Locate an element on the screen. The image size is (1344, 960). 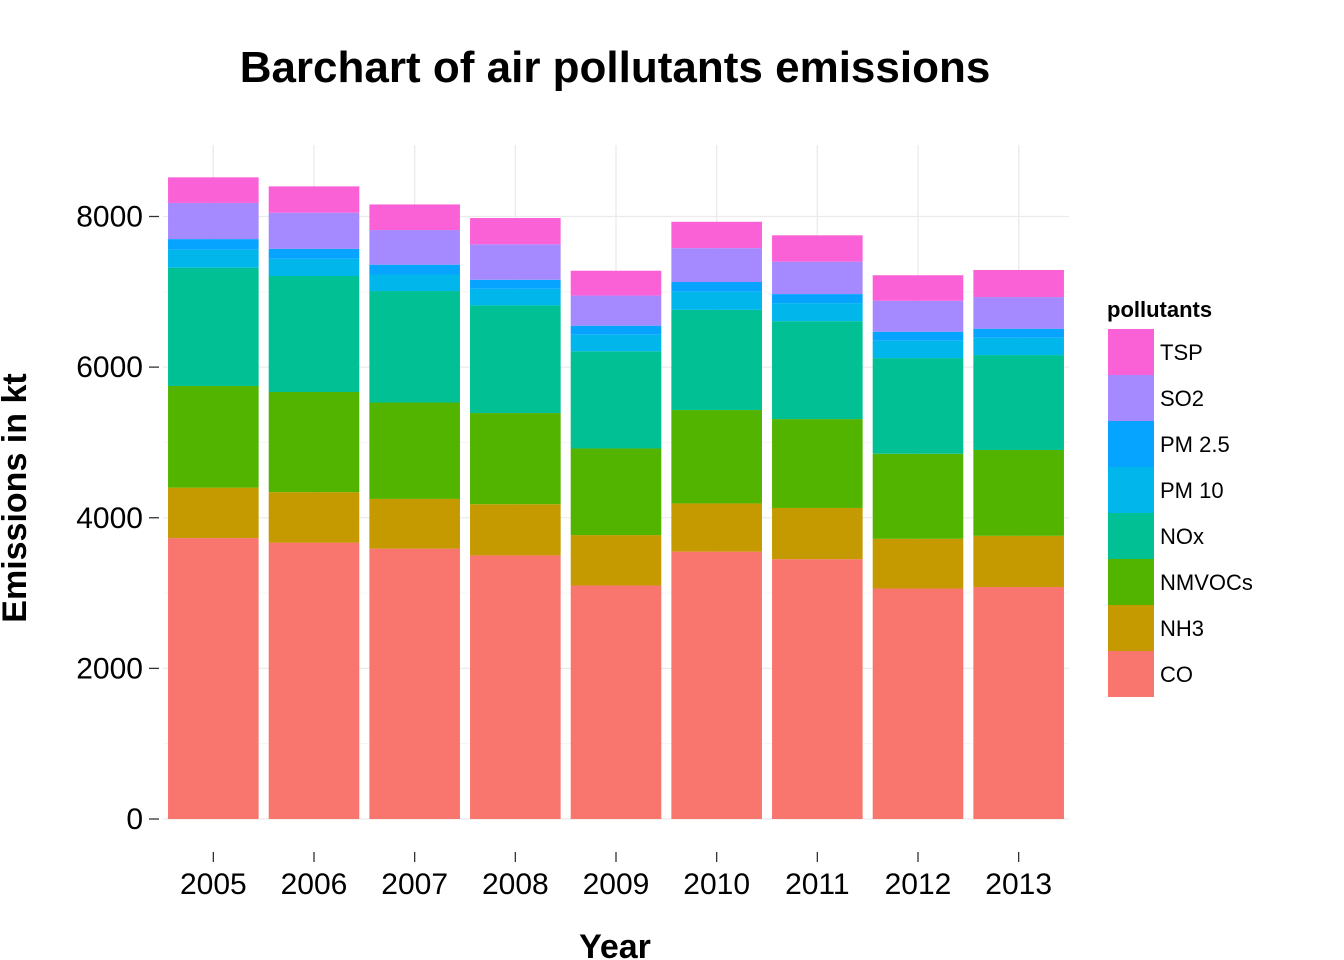
bar-nmvocs-2012 is located at coordinates (918, 496).